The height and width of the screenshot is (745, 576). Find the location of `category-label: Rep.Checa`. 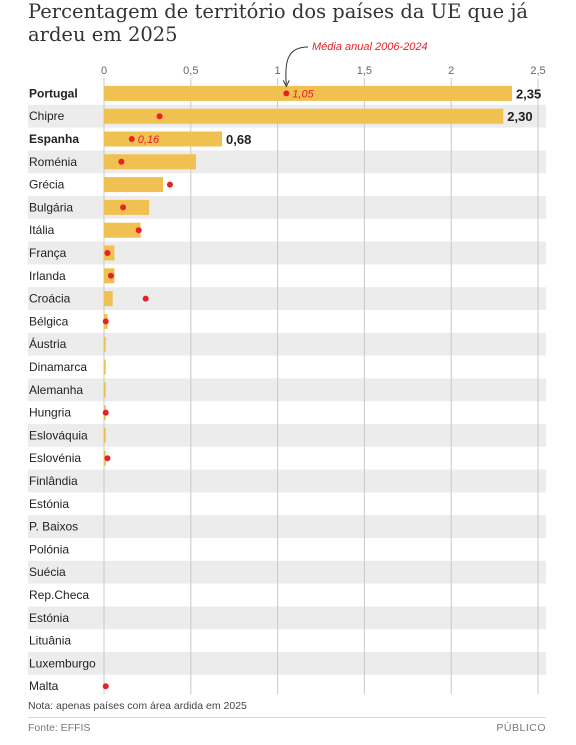

category-label: Rep.Checa is located at coordinates (59, 595).